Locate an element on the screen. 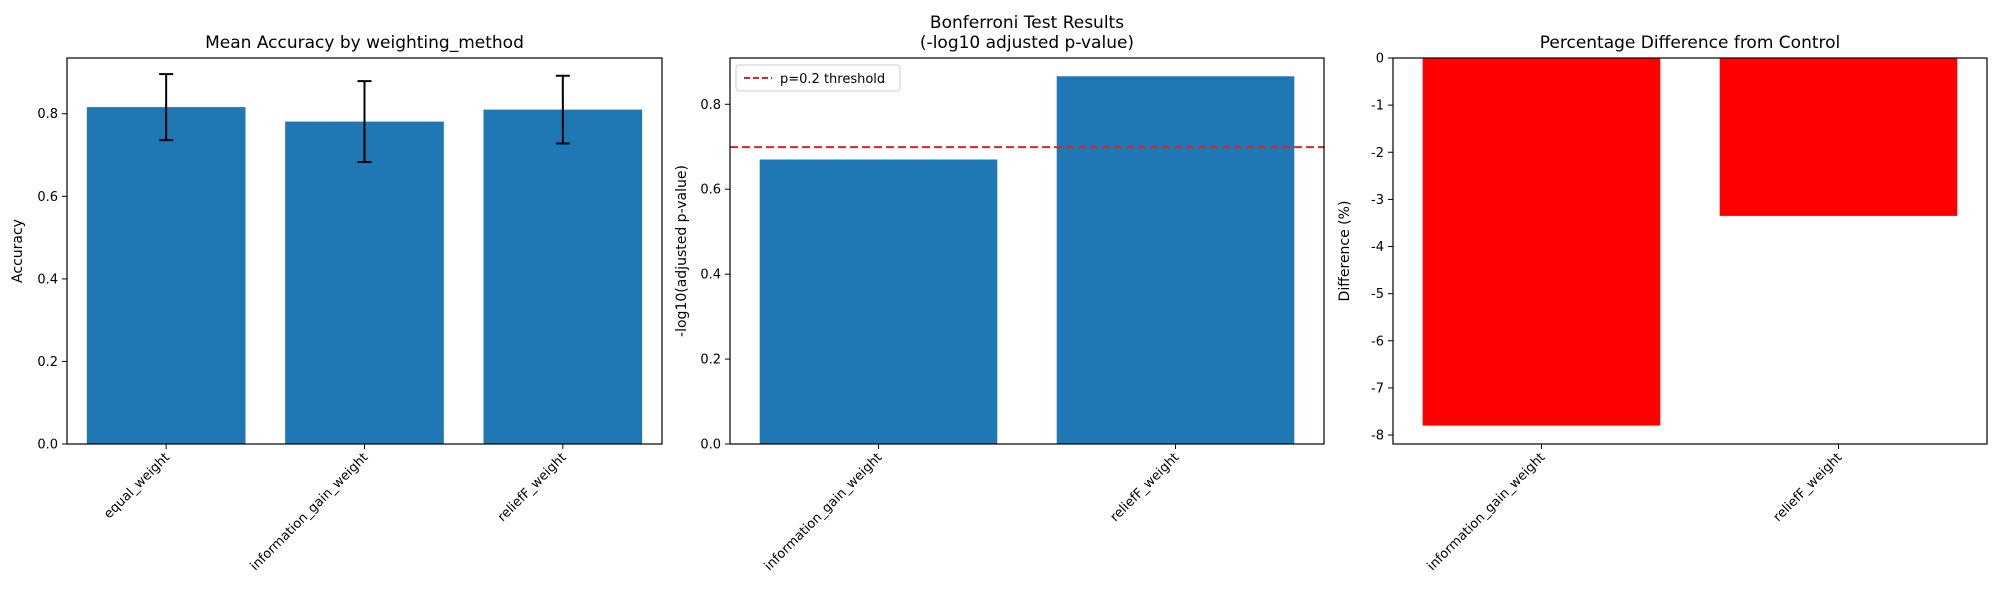 This screenshot has height=600, width=2000. y-axis-label: Difference (%) is located at coordinates (1345, 251).